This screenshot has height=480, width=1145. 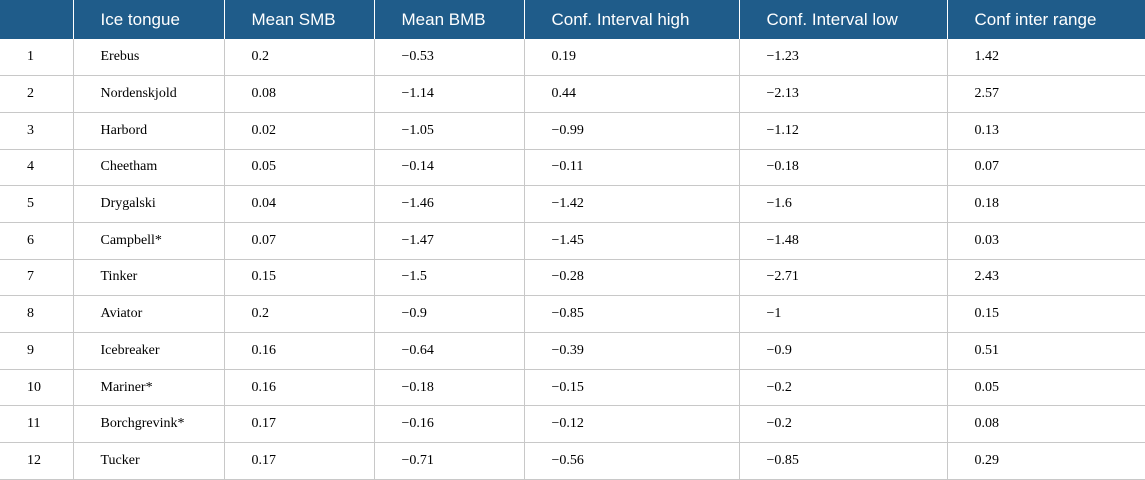 I want to click on table-cell: 0.13, so click(x=1045, y=131).